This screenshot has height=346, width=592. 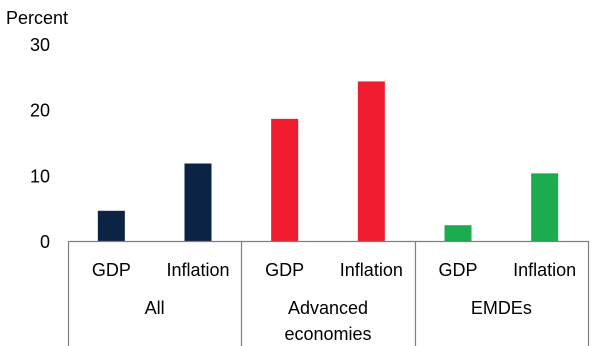 I want to click on y-tick-label: 0, so click(x=45, y=242).